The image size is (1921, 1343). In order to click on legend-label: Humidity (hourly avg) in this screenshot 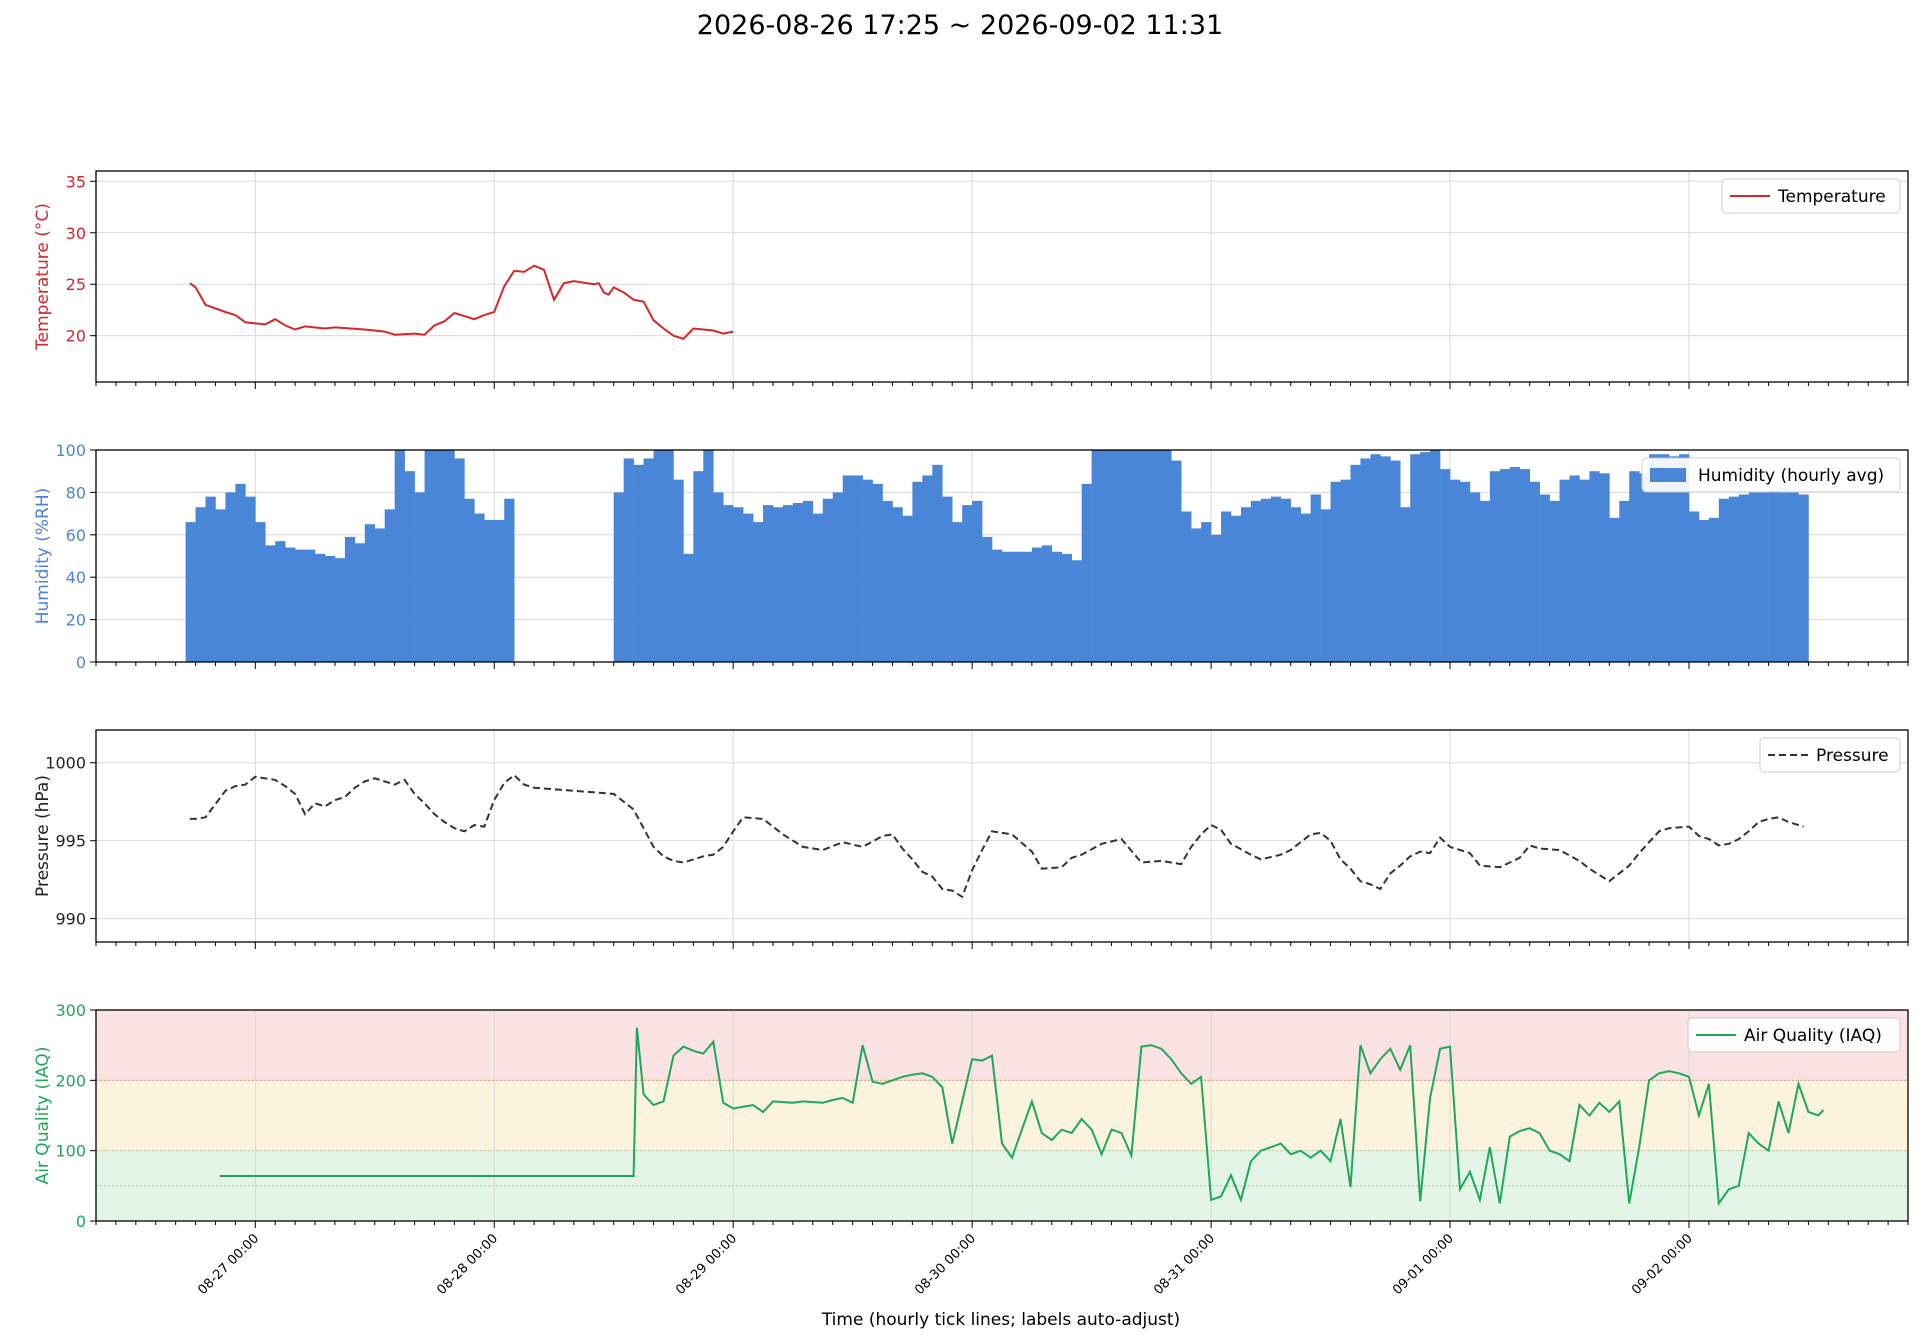, I will do `click(1791, 476)`.